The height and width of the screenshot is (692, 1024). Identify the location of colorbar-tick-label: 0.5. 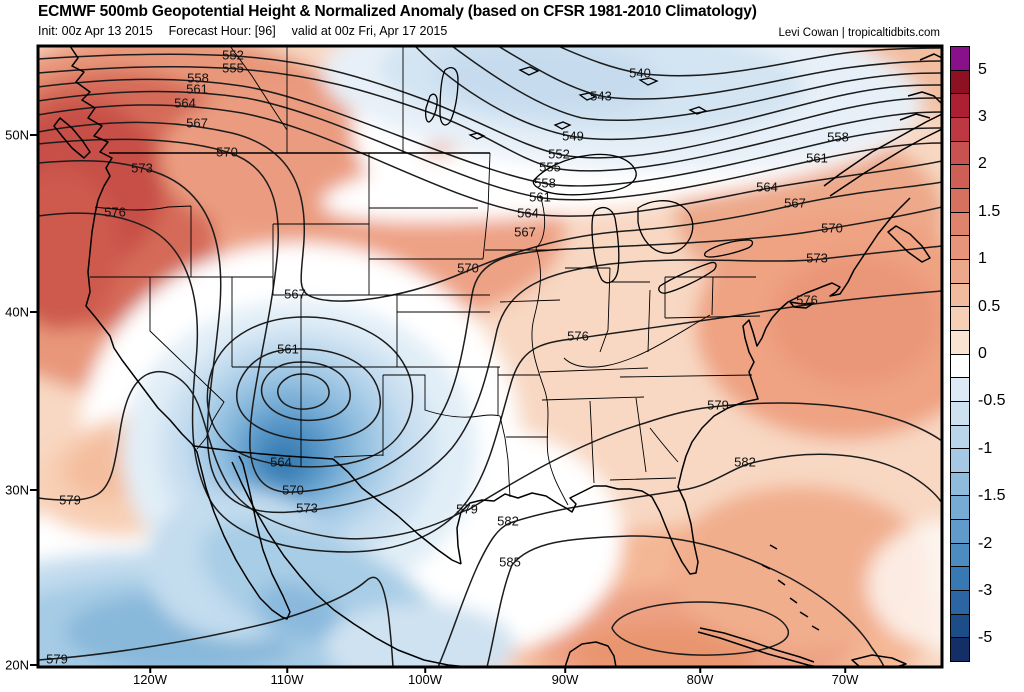
(989, 306).